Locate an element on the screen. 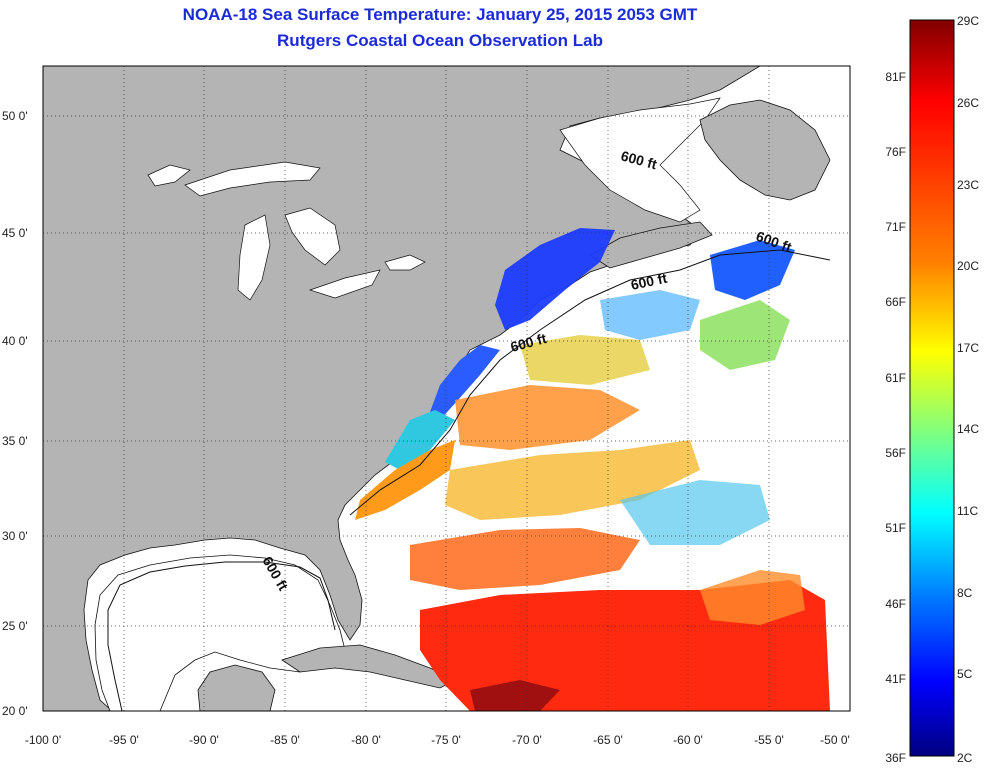 This screenshot has width=984, height=770. lon-label: -55 0' is located at coordinates (769, 740).